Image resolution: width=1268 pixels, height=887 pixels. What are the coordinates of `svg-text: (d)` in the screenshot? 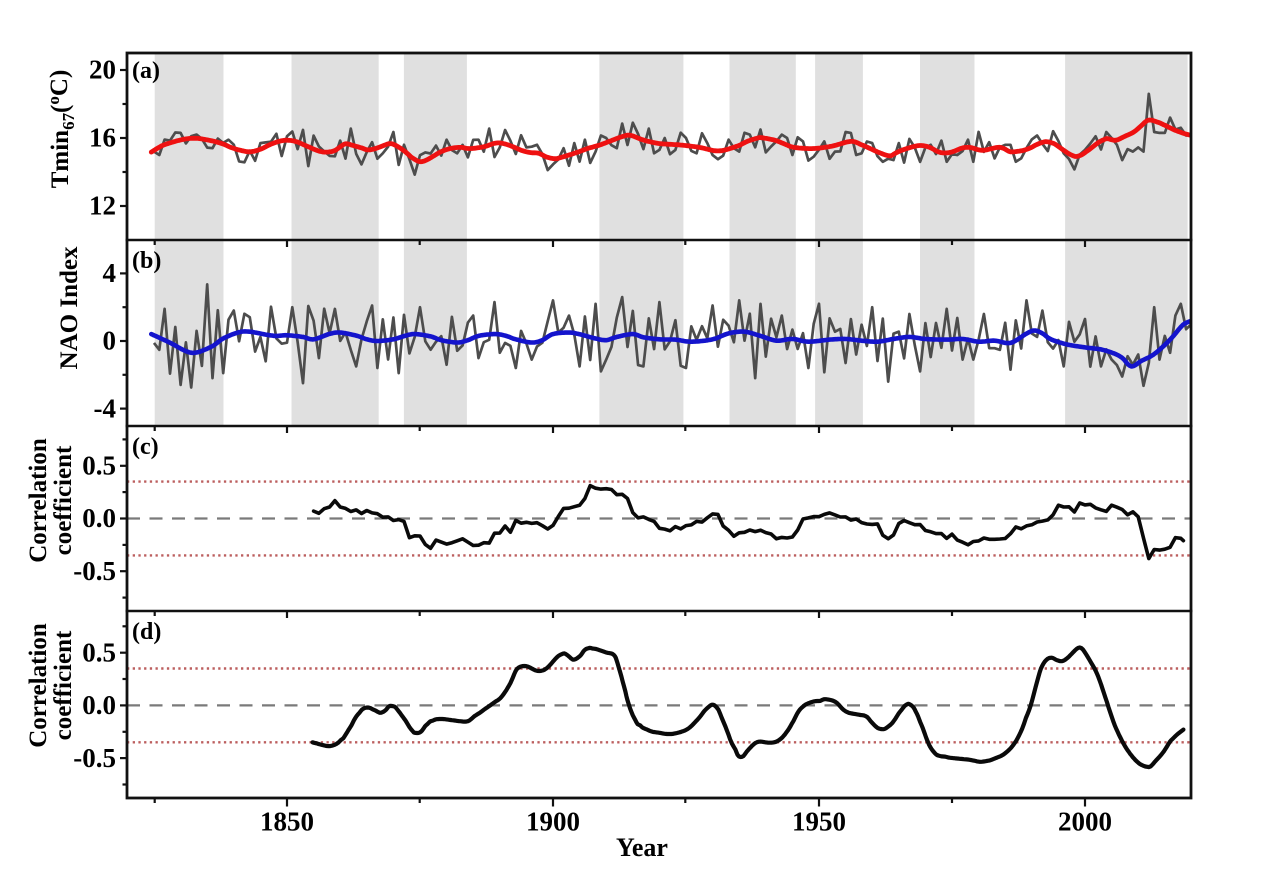 It's located at (146, 632).